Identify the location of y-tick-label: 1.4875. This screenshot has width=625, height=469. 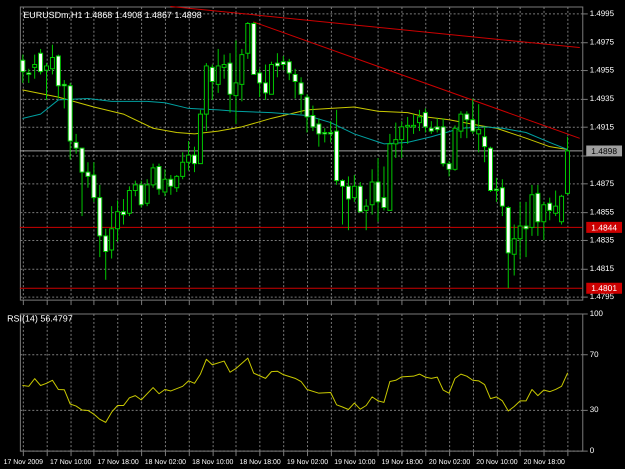
(602, 183).